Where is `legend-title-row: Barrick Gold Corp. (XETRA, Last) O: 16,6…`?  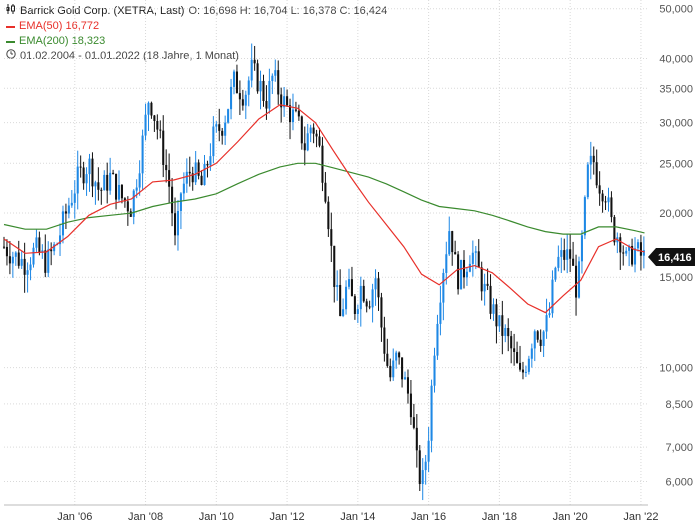 legend-title-row: Barrick Gold Corp. (XETRA, Last) O: 16,6… is located at coordinates (196, 11).